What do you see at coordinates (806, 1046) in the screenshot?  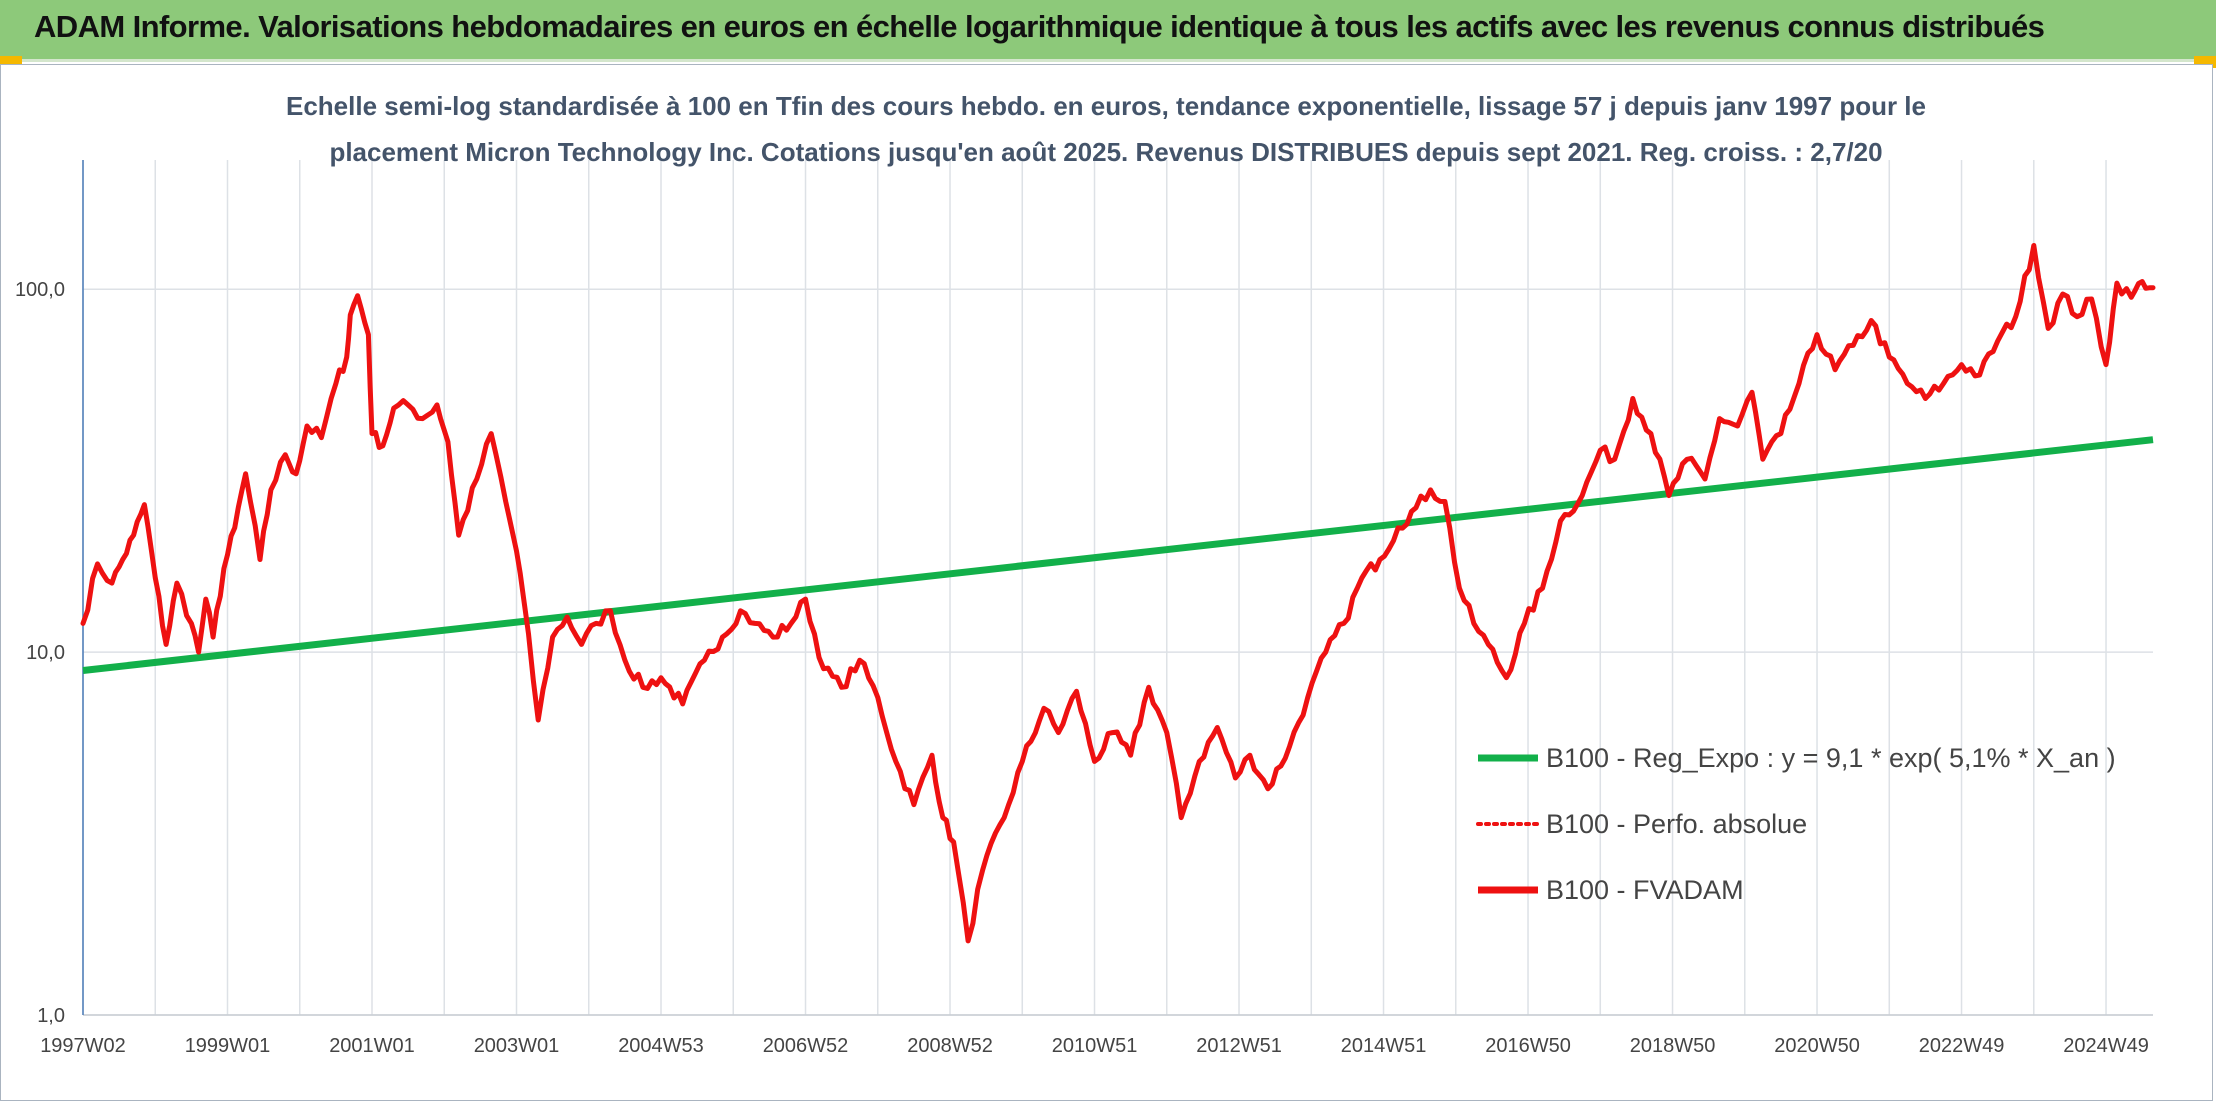 I see `x-tick-label: 2006W52` at bounding box center [806, 1046].